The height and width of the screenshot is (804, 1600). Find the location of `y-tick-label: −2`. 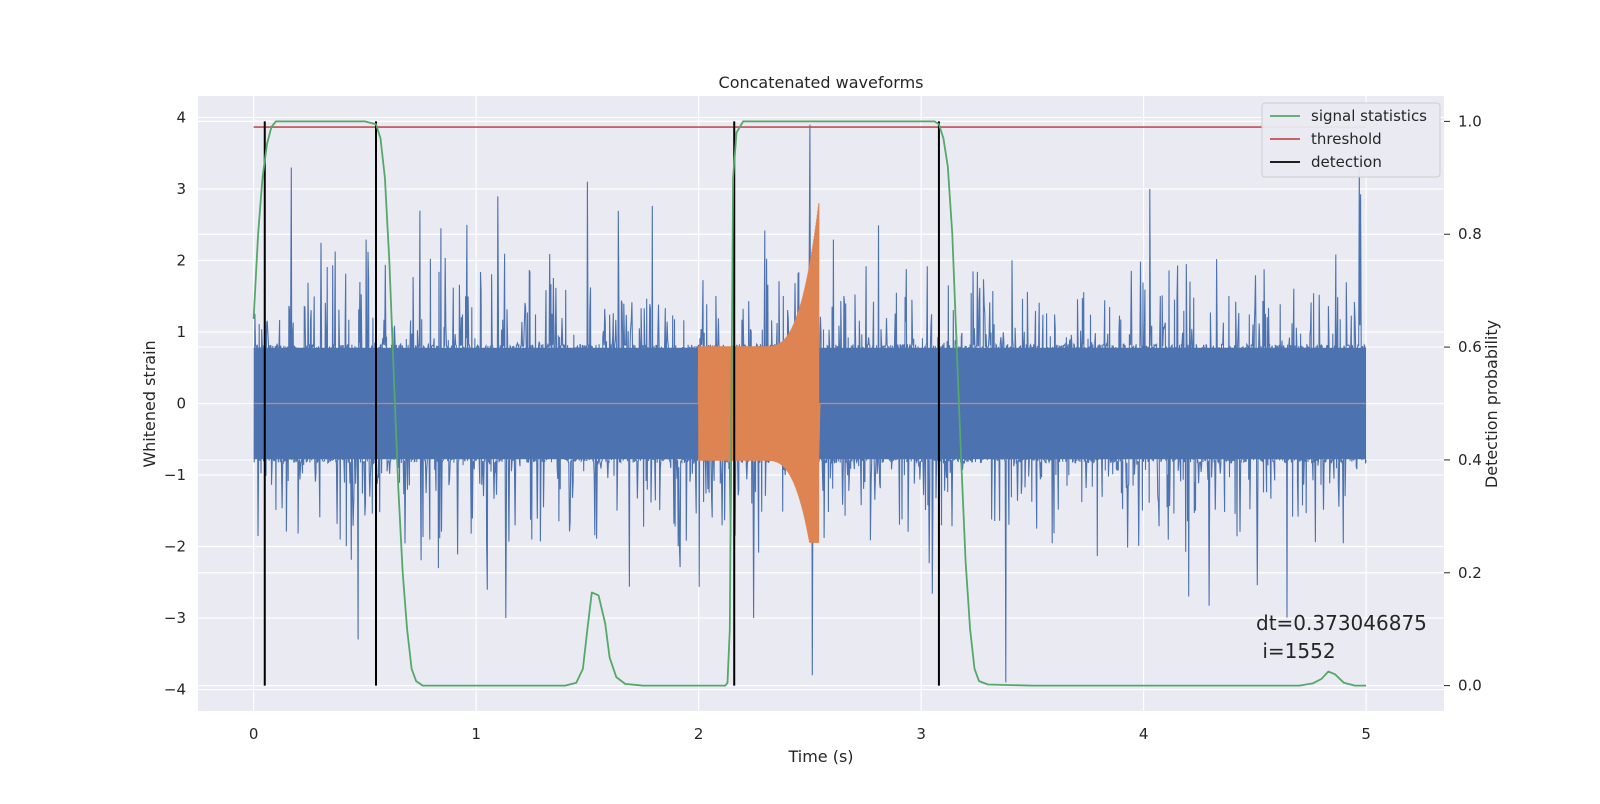

y-tick-label: −2 is located at coordinates (175, 547).